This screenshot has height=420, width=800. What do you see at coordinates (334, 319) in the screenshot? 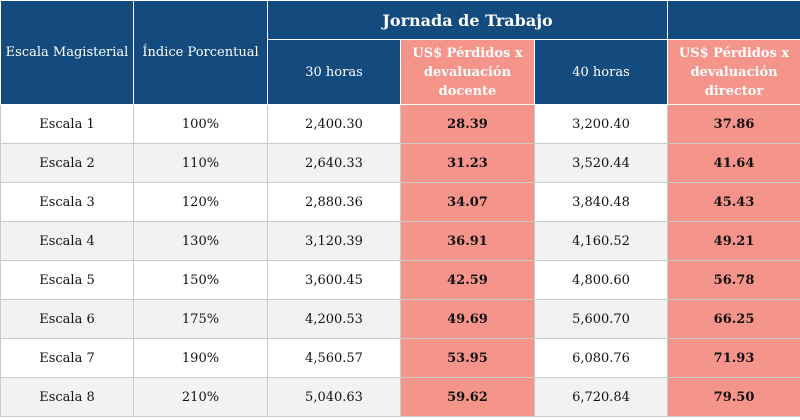
I see `cell-30h: 4,200.53` at bounding box center [334, 319].